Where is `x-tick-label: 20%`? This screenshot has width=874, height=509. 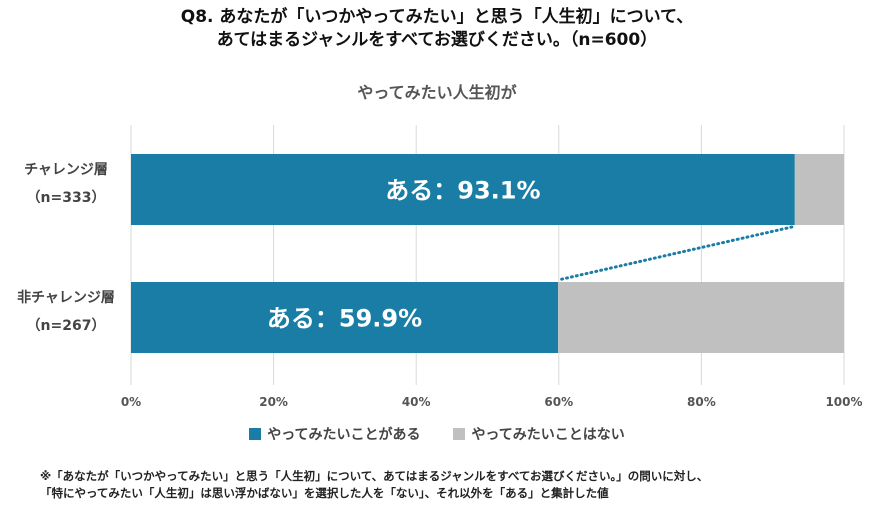
x-tick-label: 20% is located at coordinates (273, 402).